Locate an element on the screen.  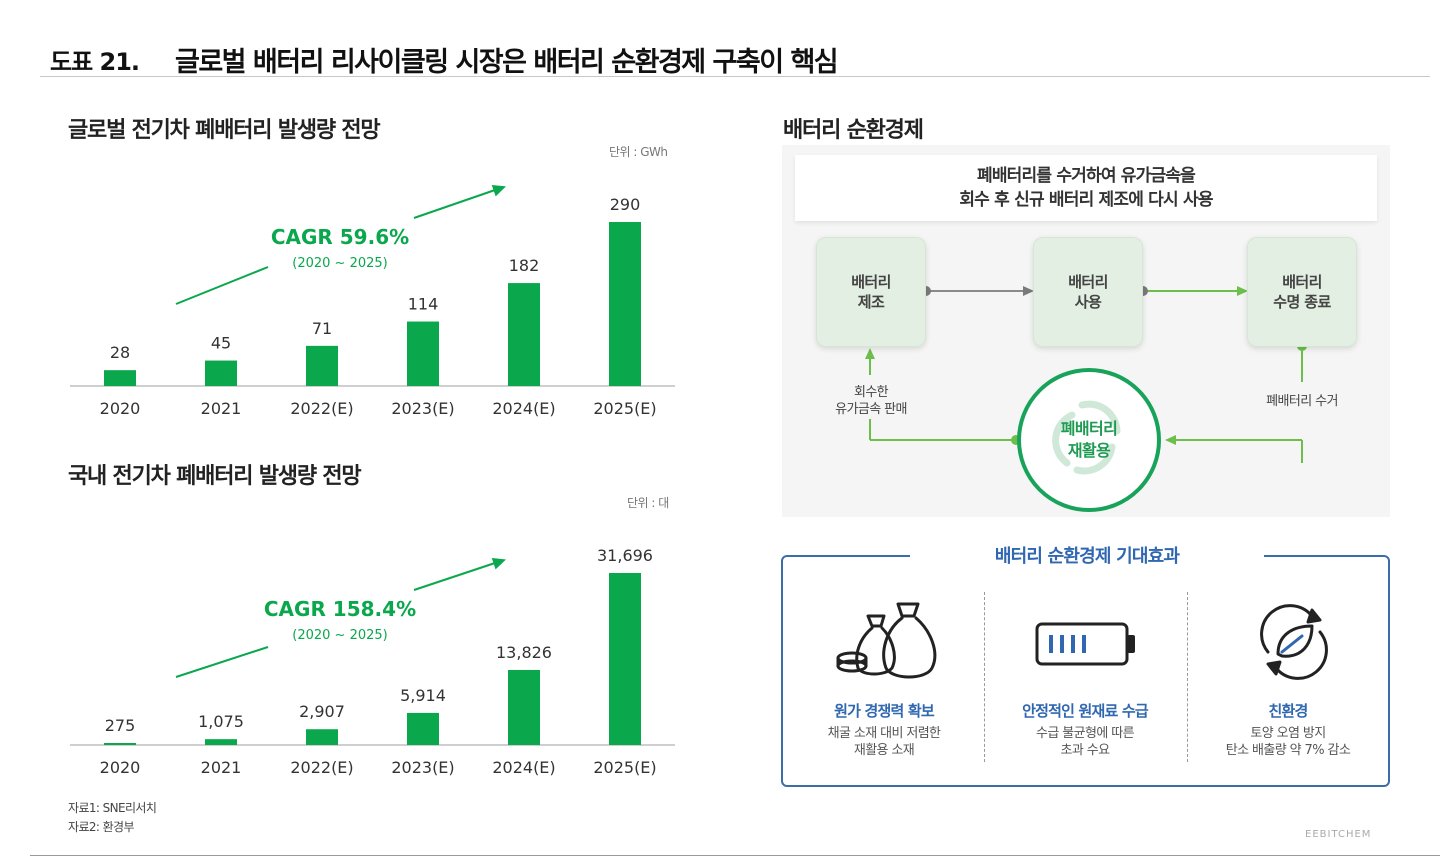
circular-flow-arrows is located at coordinates (1086, 399).